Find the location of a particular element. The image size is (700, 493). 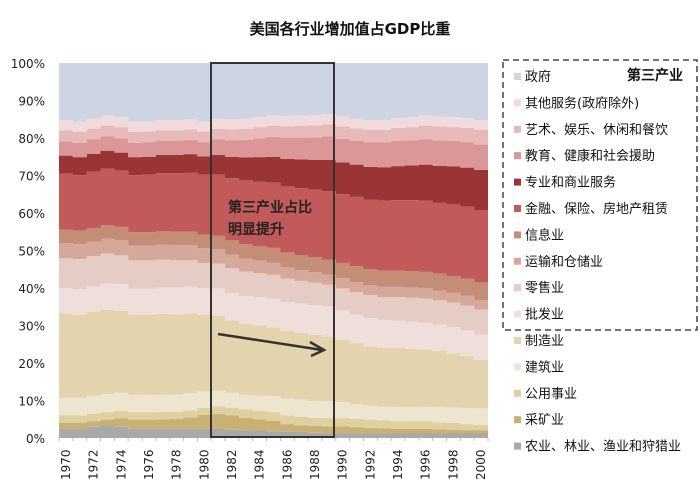

y-tick-label: 30% is located at coordinates (31, 327).